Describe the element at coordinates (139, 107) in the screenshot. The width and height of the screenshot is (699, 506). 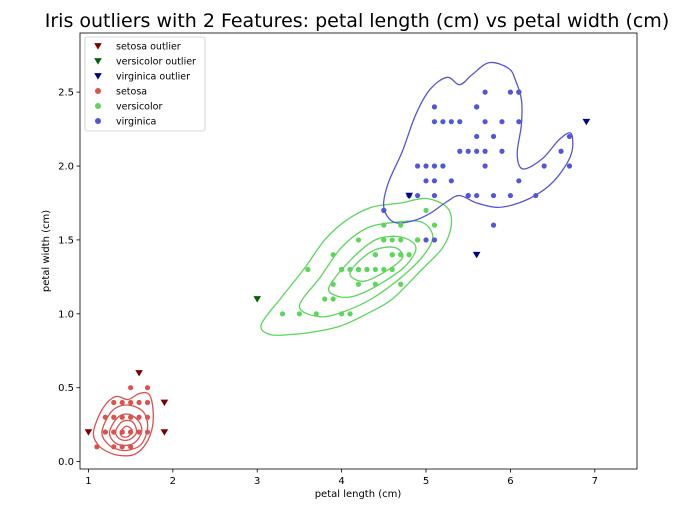
I see `legend-label-versicolor: versicolor` at that location.